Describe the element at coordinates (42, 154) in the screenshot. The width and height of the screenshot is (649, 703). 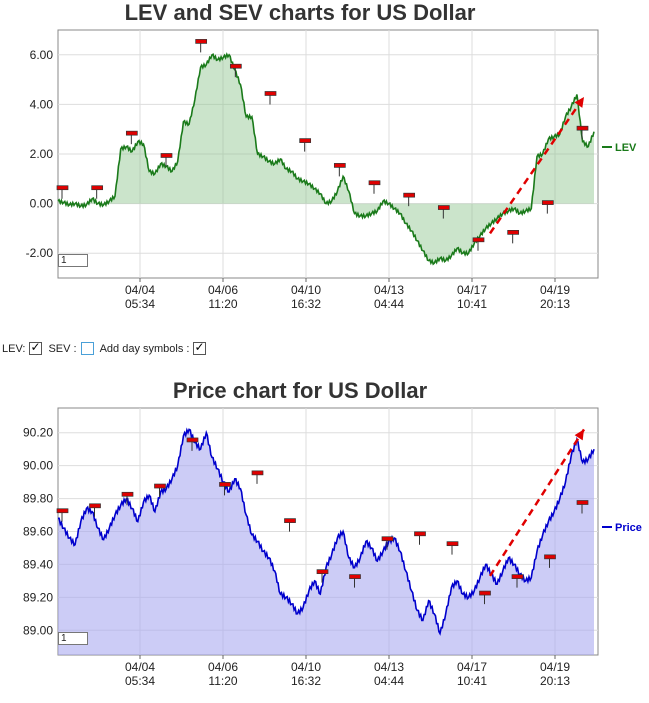
I see `y-tick-label: 2.00` at that location.